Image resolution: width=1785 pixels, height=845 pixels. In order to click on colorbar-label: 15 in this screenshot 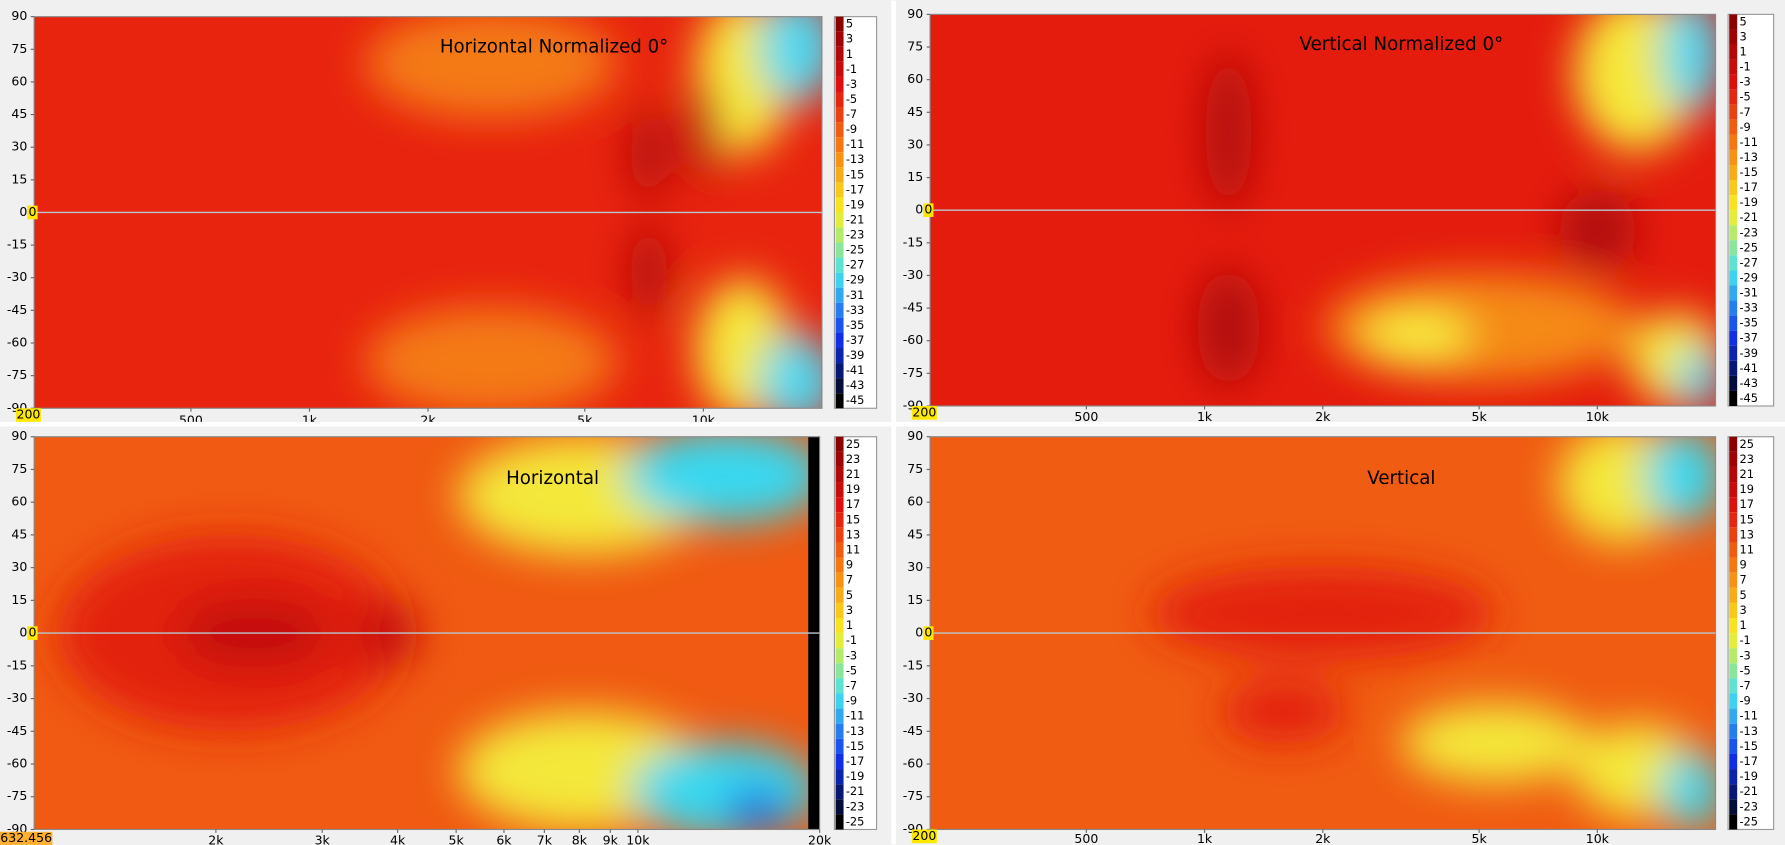, I will do `click(1746, 519)`.